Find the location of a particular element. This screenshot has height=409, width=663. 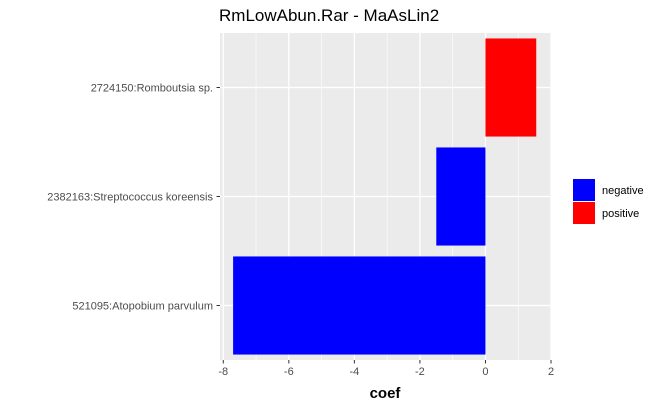

x-axis: -8 -6 -4 -2 0 2 is located at coordinates (386, 369).